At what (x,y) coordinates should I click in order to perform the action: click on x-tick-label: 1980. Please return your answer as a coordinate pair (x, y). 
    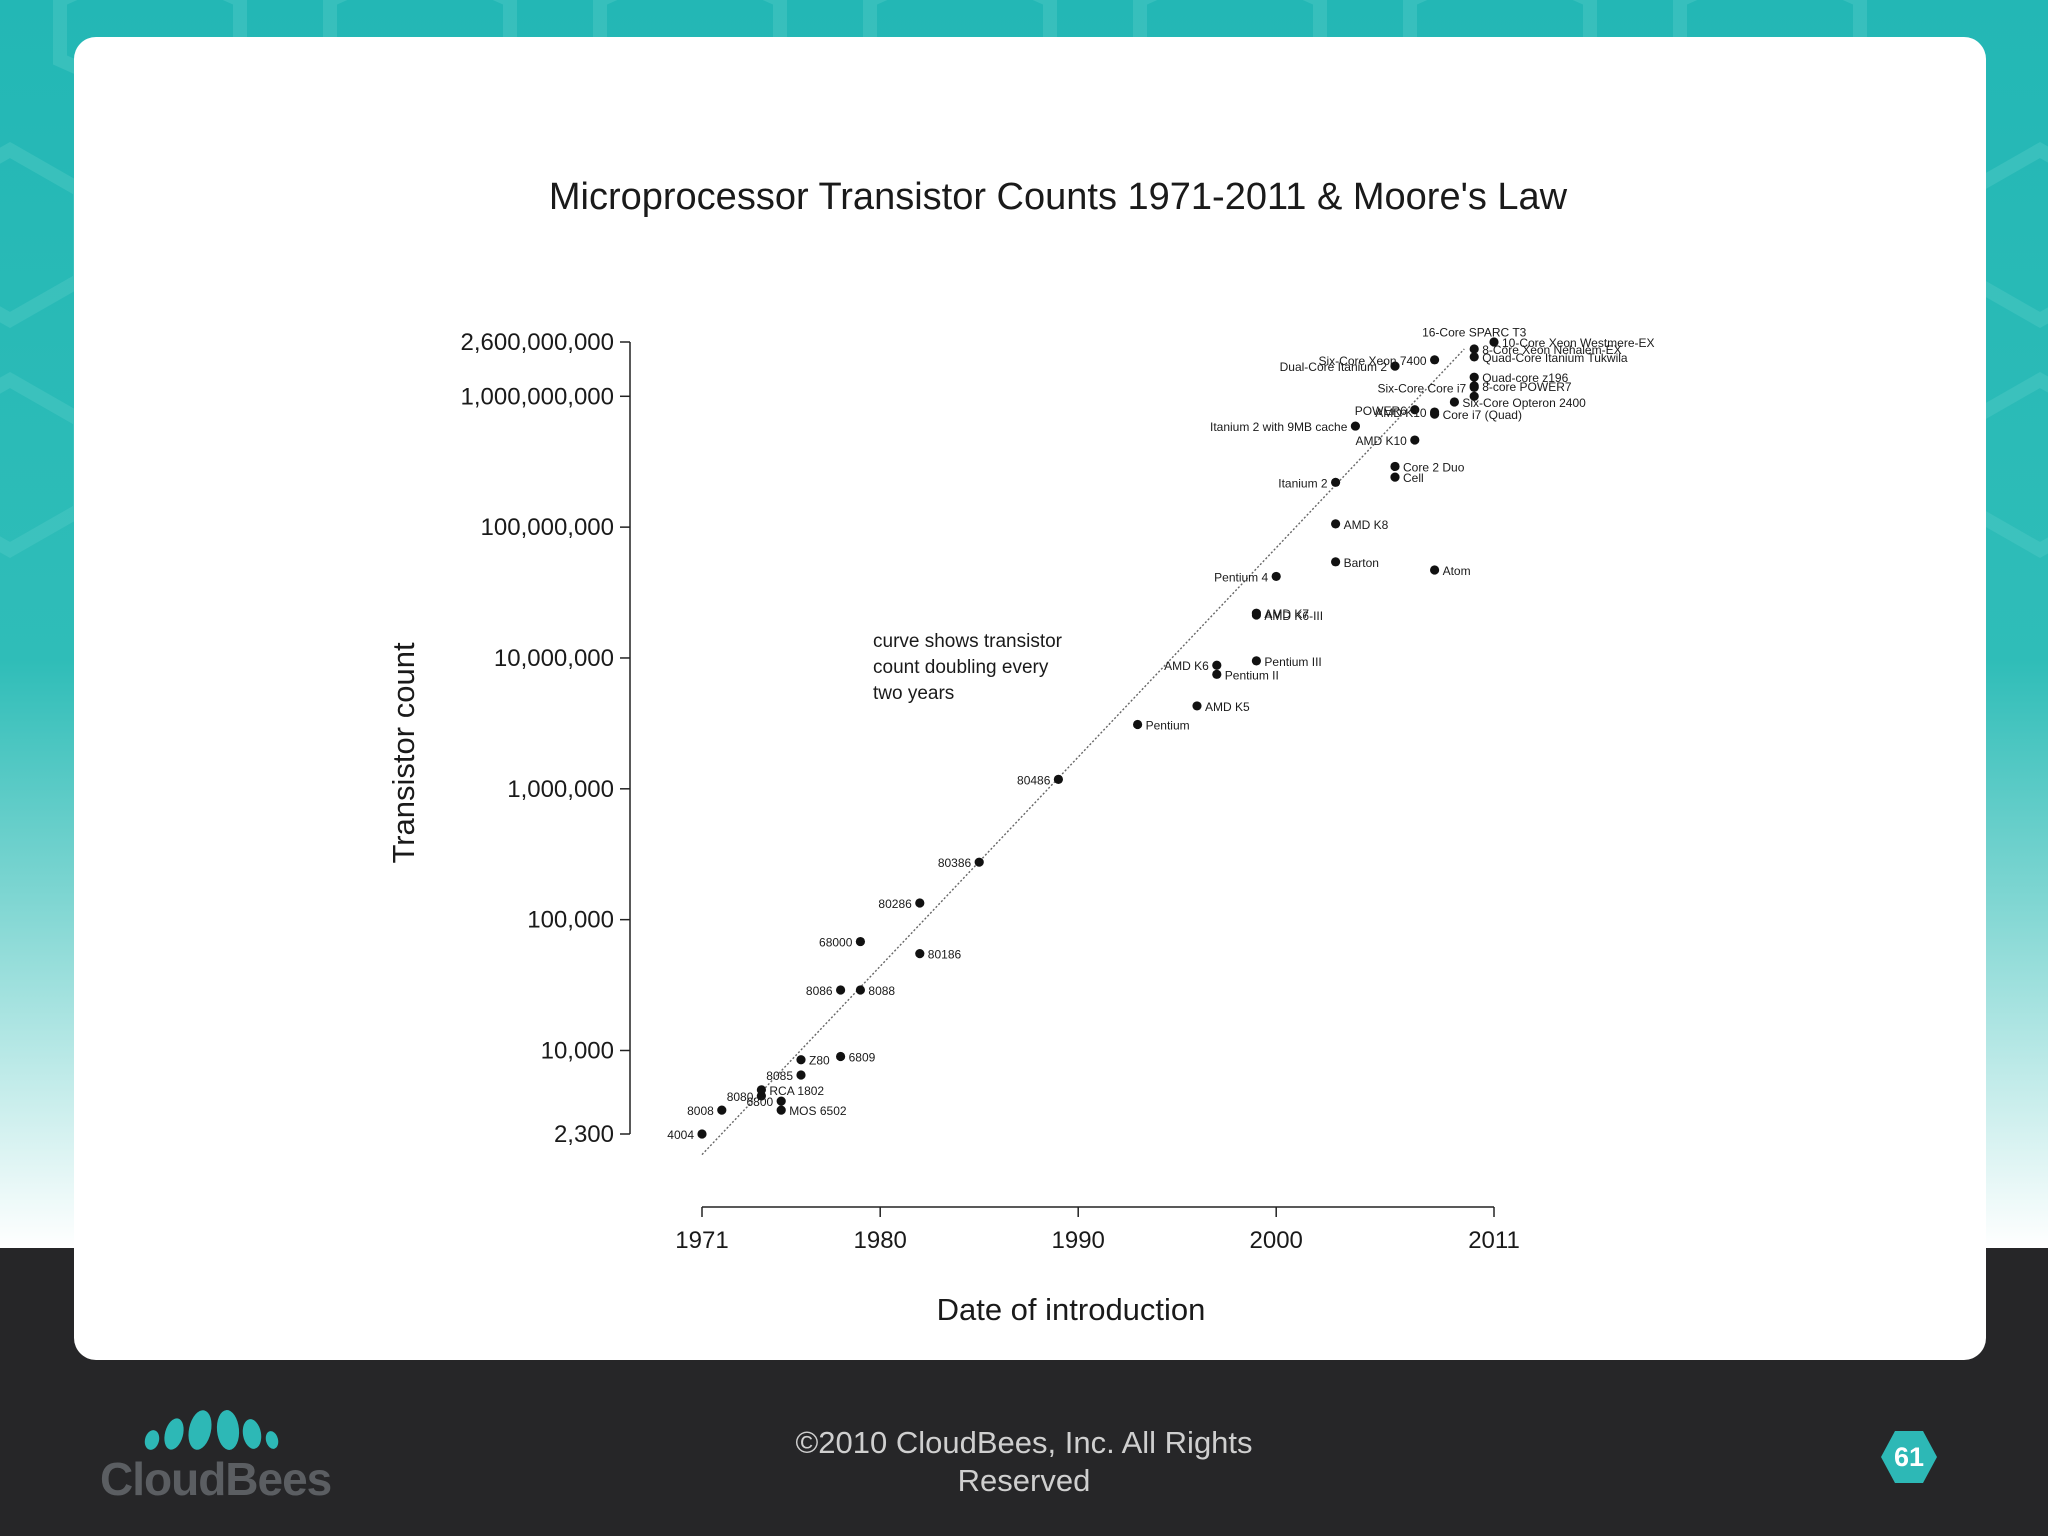
    Looking at the image, I should click on (880, 1240).